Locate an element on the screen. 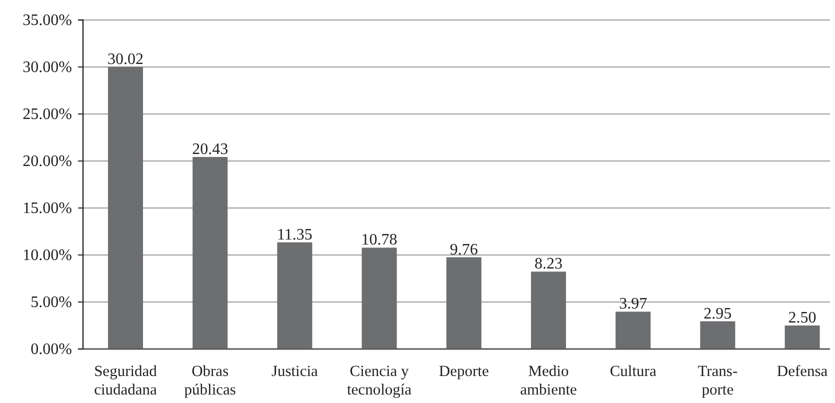  data-label: 11.35 is located at coordinates (294, 235).